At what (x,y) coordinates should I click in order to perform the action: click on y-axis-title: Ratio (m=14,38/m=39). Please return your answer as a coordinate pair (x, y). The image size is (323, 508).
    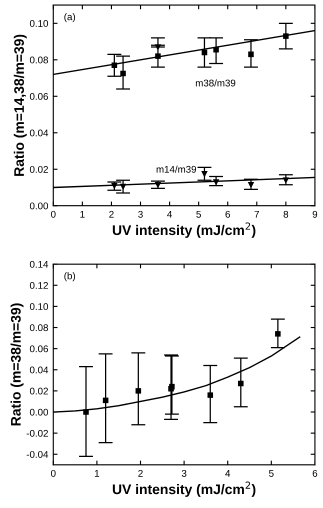
    Looking at the image, I should click on (20, 105).